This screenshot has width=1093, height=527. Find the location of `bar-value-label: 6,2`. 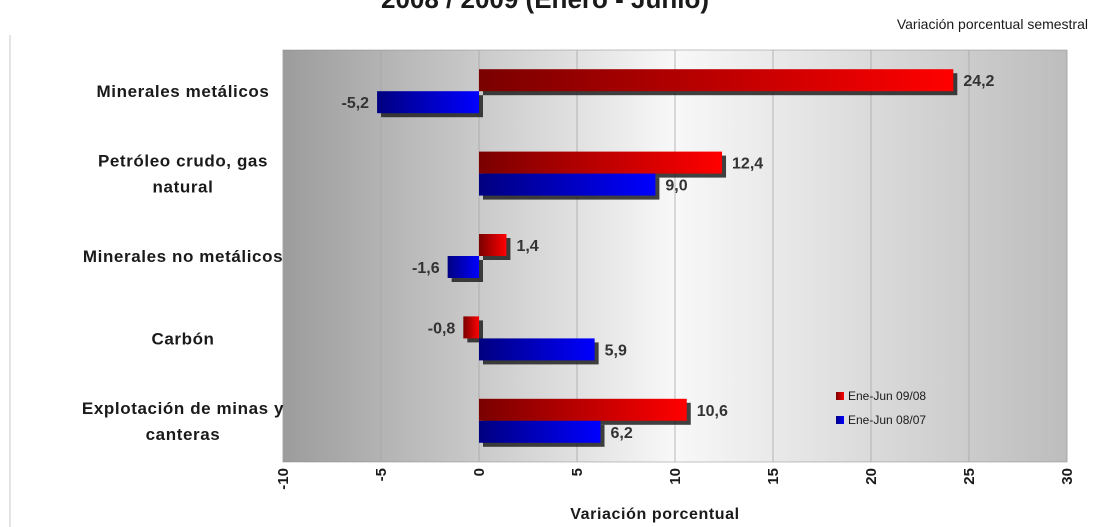

bar-value-label: 6,2 is located at coordinates (622, 433).